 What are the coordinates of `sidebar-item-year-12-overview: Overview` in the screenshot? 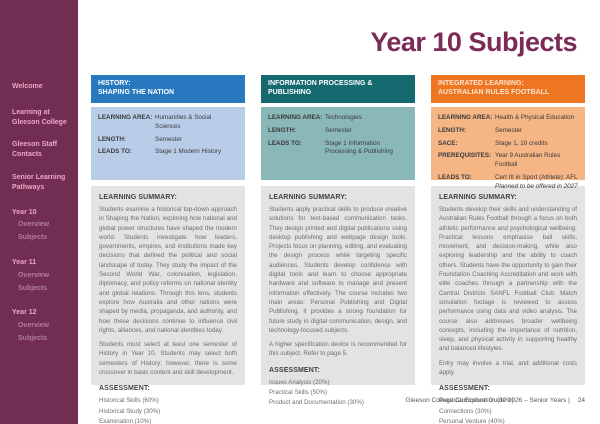 It's located at (34, 326).